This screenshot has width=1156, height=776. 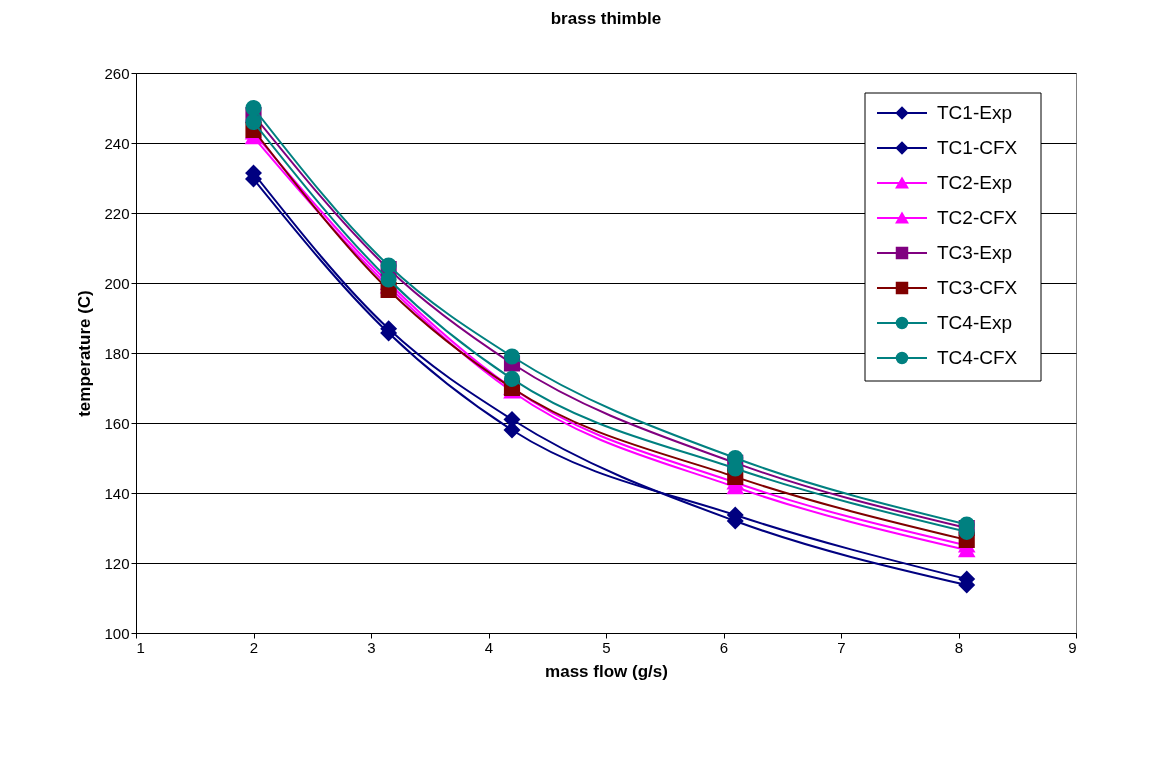 I want to click on x-tick-label: 4, so click(x=489, y=647).